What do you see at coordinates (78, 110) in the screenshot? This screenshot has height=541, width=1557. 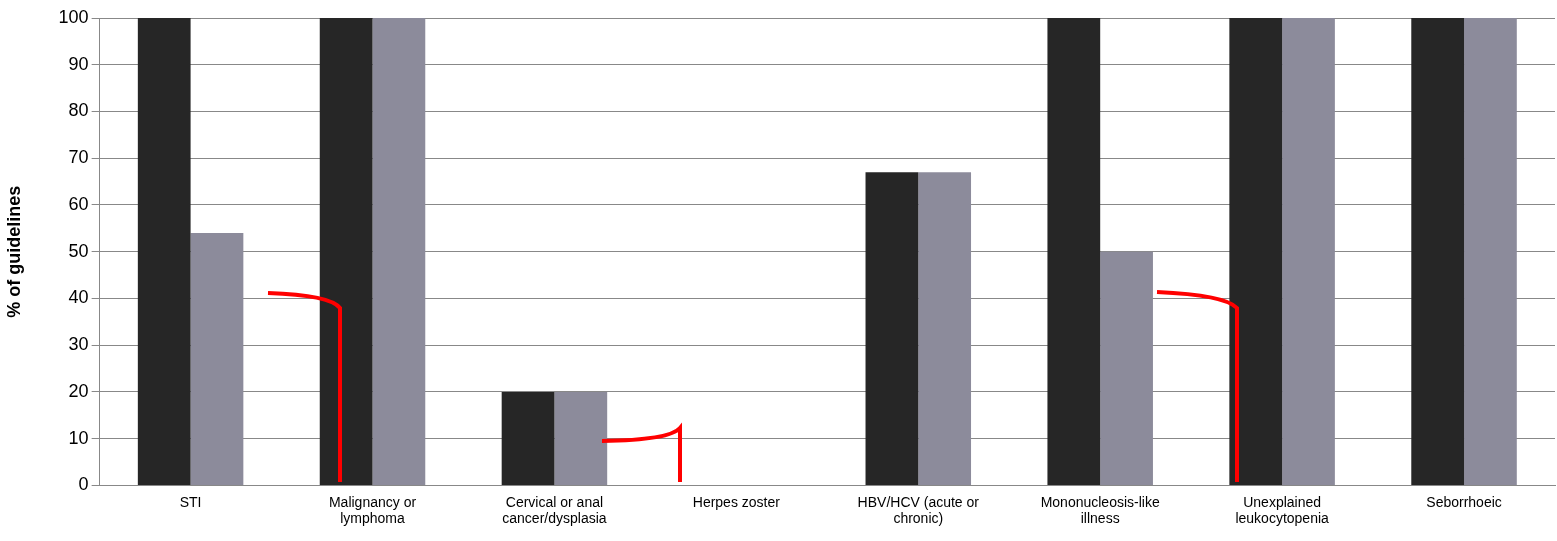 I see `y-tick-label: 80` at bounding box center [78, 110].